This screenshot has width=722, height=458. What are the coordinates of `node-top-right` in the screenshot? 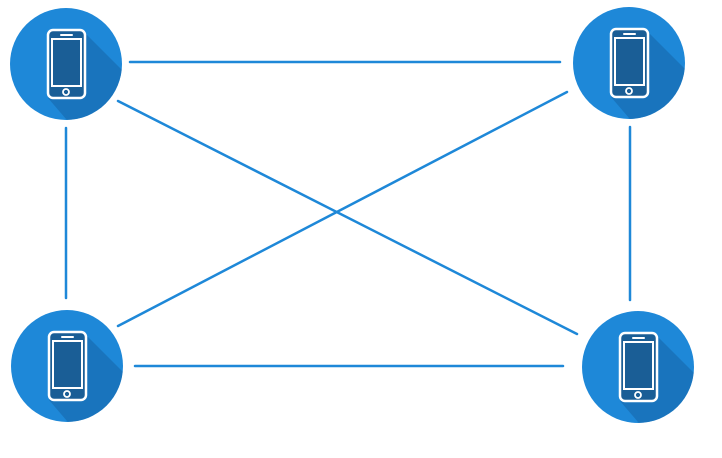 It's located at (629, 63).